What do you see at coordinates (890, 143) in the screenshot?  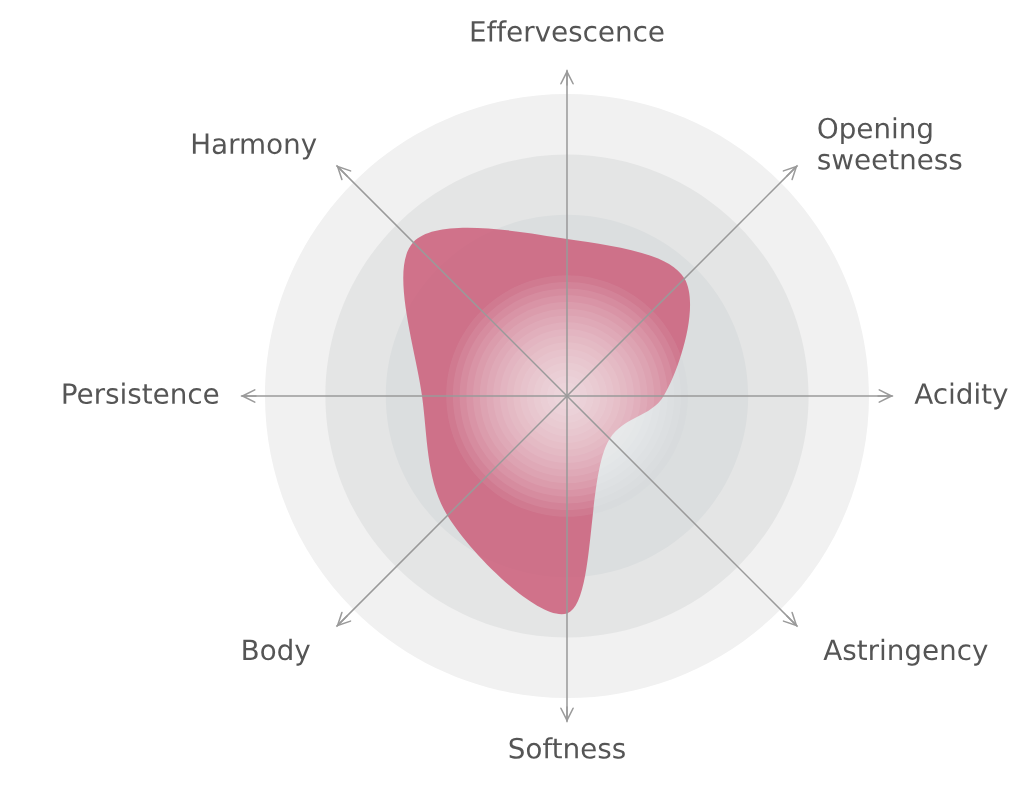 I see `spoke-label: Opening sweetness` at bounding box center [890, 143].